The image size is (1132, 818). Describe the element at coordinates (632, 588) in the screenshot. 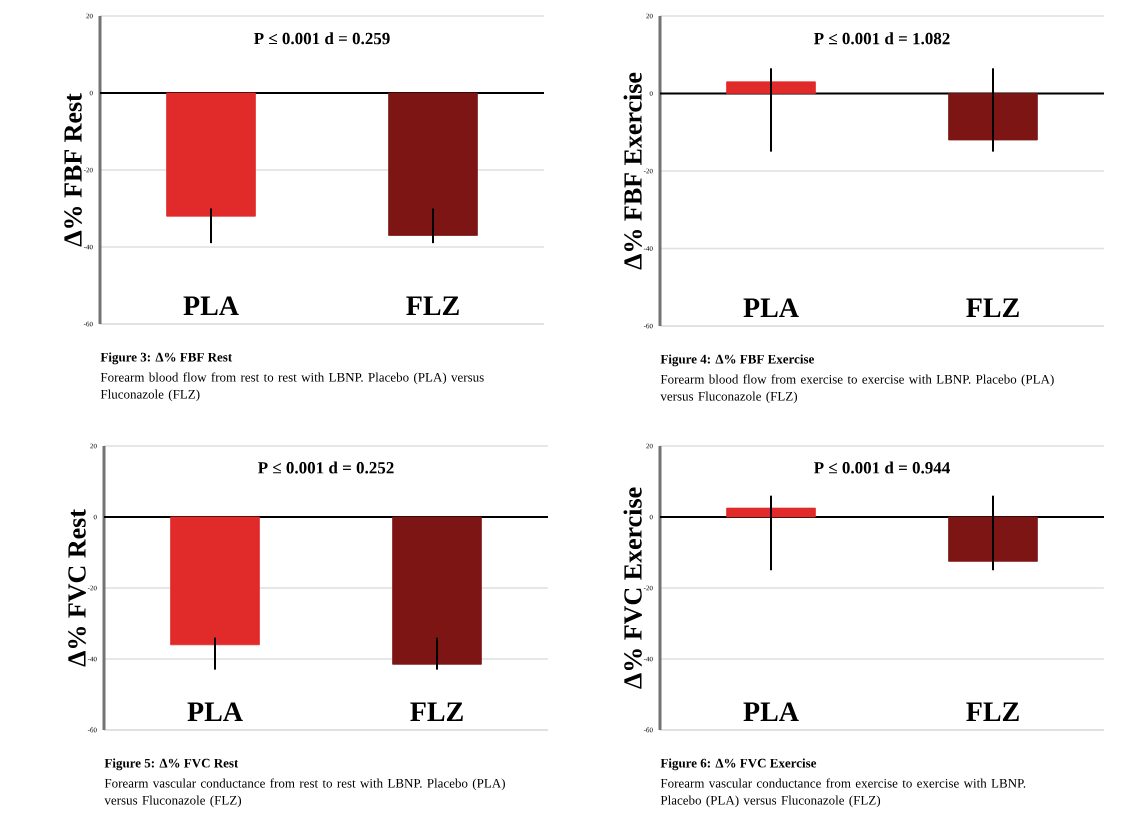

I see `y-axis-title: Δ% FVC Exercise` at that location.